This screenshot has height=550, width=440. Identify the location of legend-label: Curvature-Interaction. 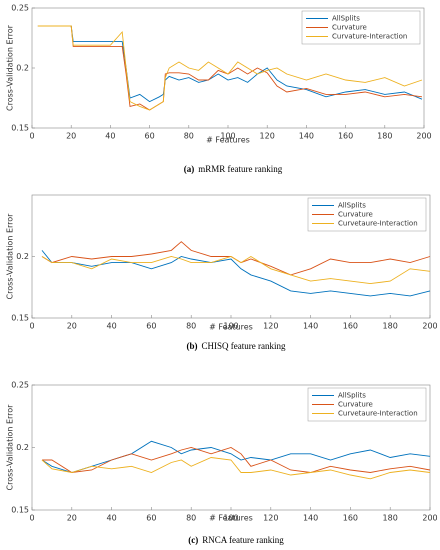
(369, 37).